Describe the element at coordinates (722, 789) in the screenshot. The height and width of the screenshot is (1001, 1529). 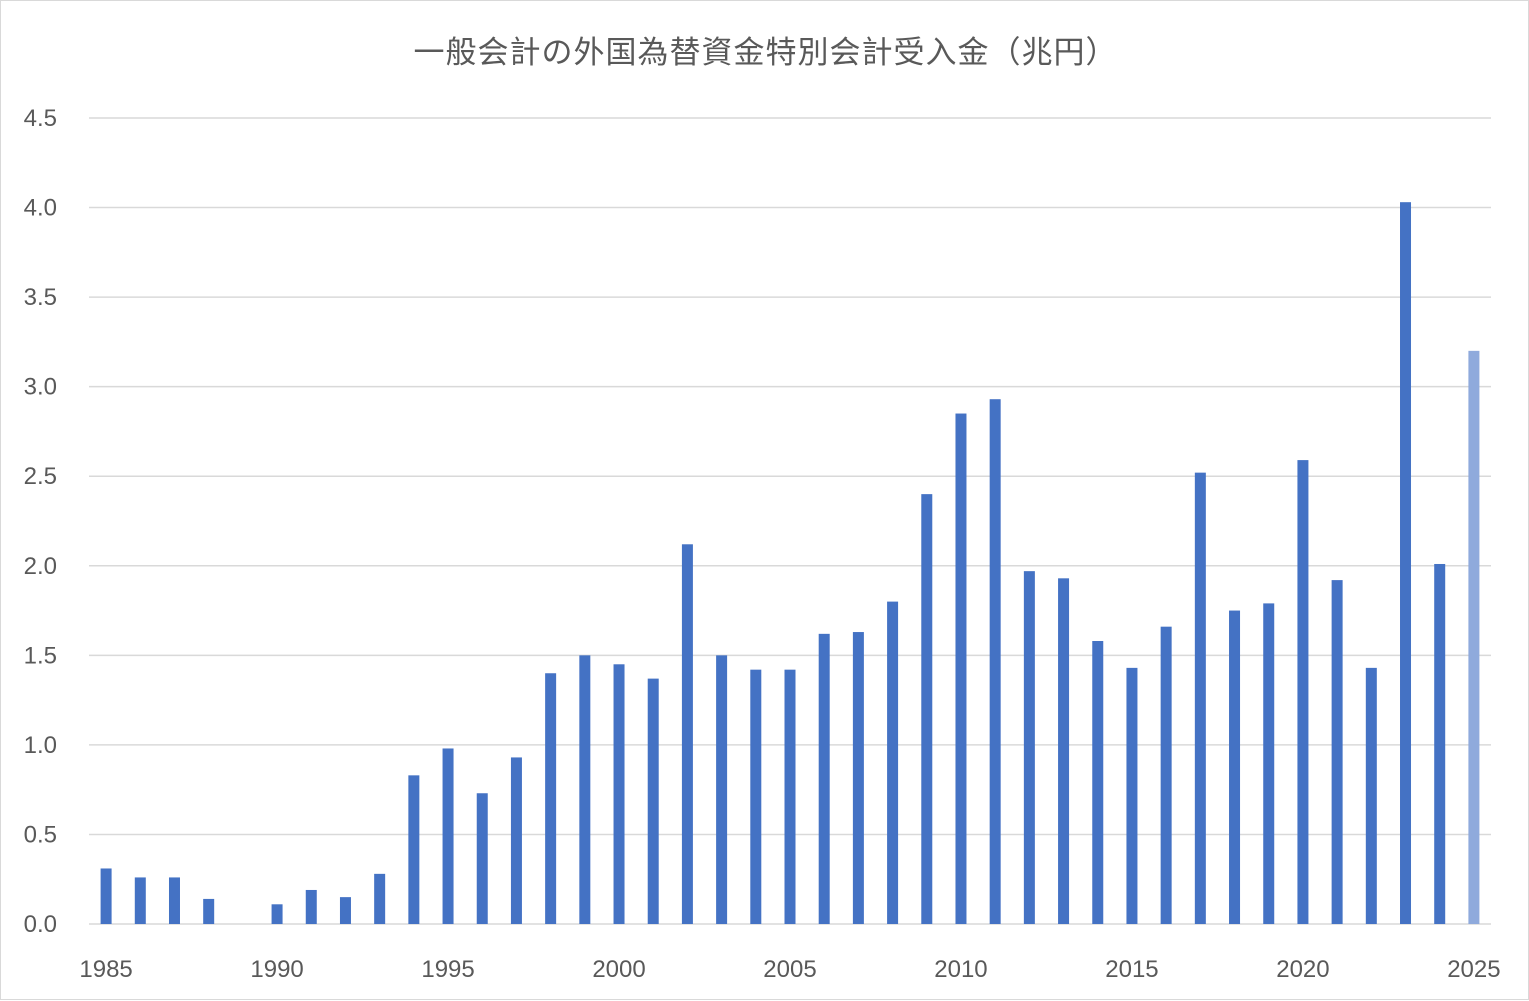
I see `bar-2003` at that location.